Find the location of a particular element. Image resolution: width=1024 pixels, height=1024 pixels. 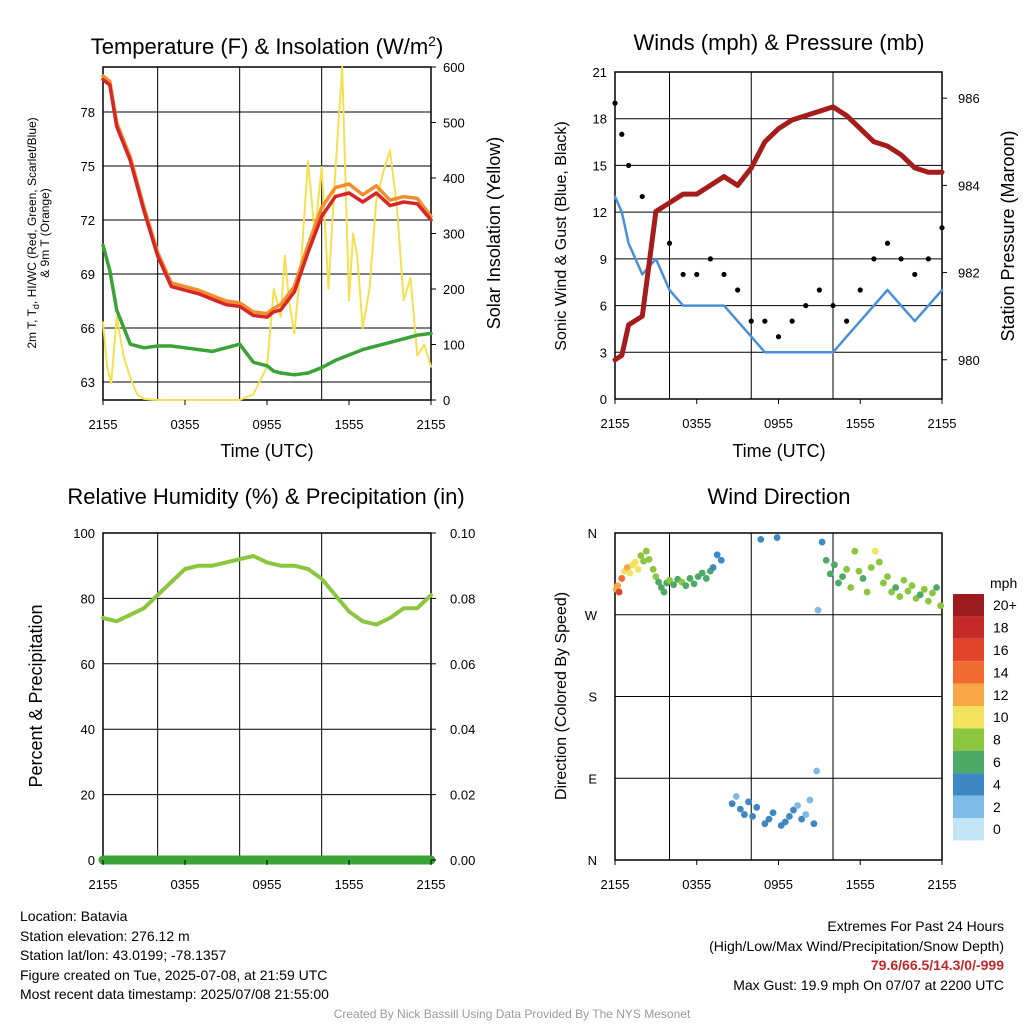

station-latlon: Station lat/lon: 43.0199; -78.1357 is located at coordinates (123, 955).